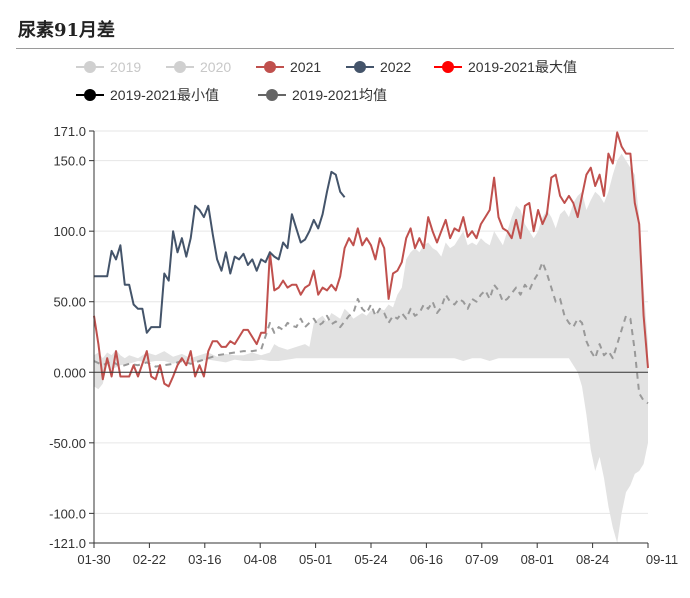 This screenshot has width=690, height=598. I want to click on legend-label: 2019, so click(125, 67).